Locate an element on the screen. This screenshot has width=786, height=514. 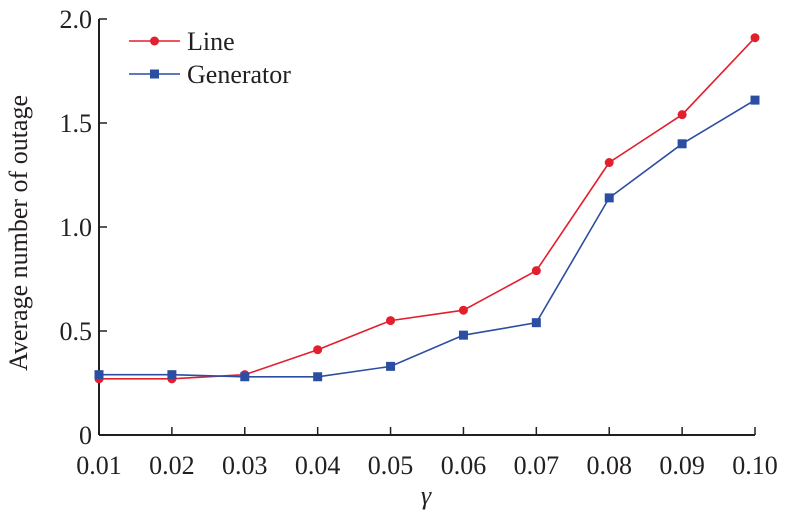
y-axis-title: Average number of outage is located at coordinates (18, 233).